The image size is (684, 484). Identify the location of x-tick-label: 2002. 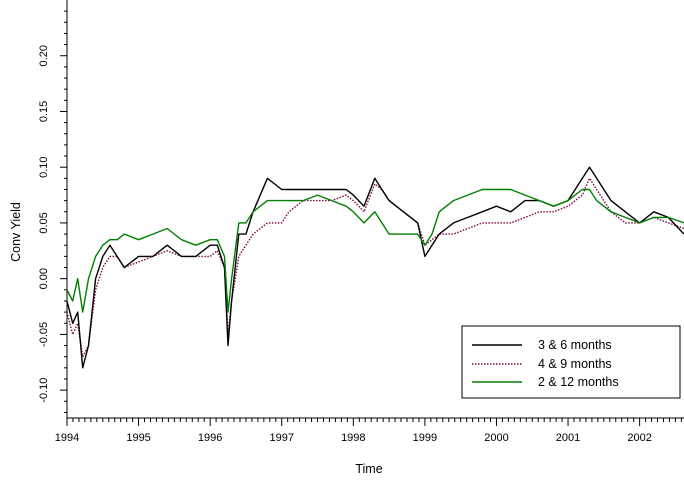
(639, 438).